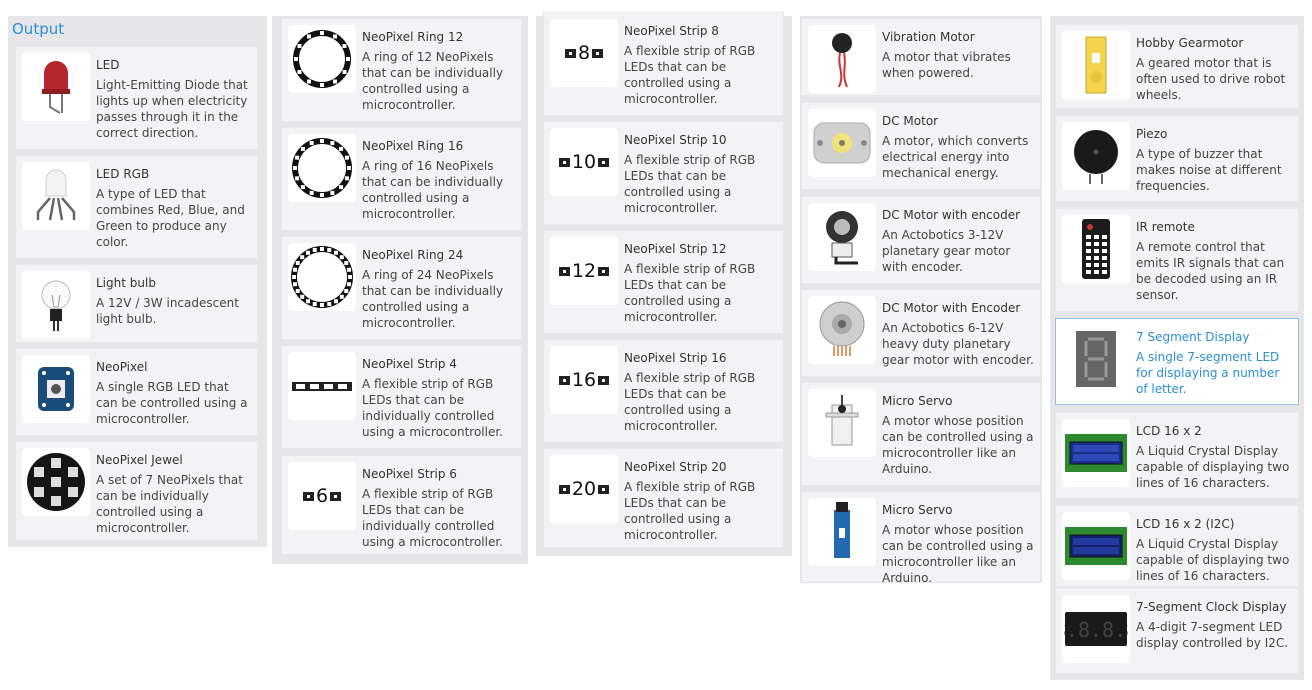 The width and height of the screenshot is (1312, 690). Describe the element at coordinates (38, 29) in the screenshot. I see `panel-title: Output` at that location.